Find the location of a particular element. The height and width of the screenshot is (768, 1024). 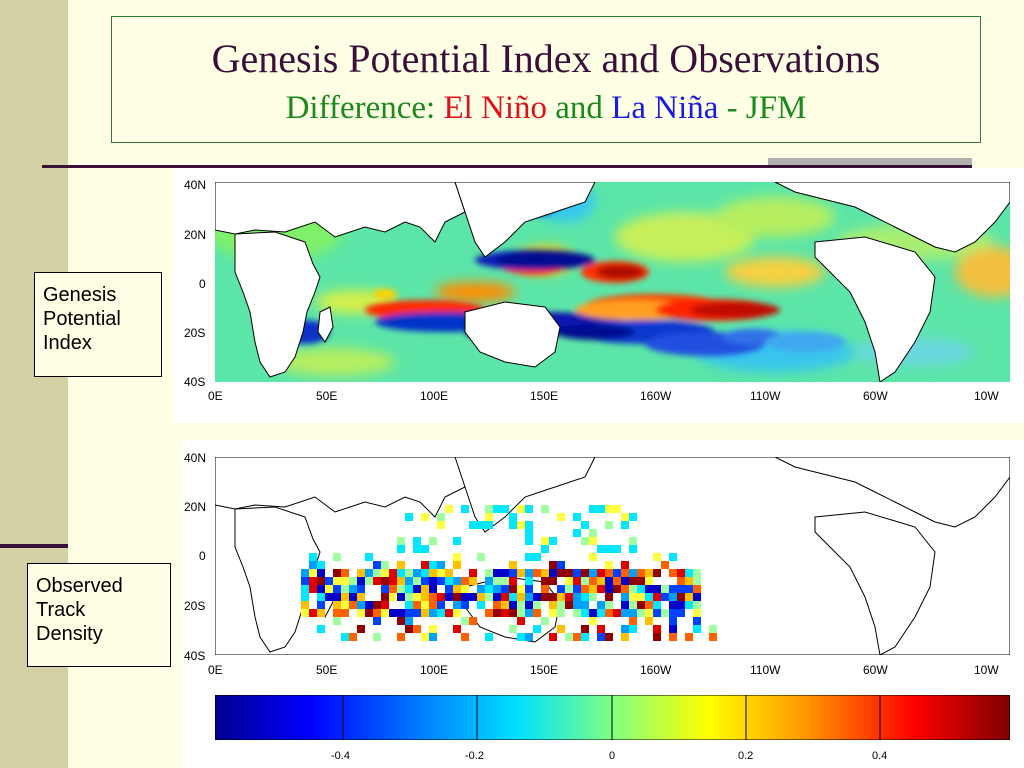

lat-tick: 0 is located at coordinates (202, 556).